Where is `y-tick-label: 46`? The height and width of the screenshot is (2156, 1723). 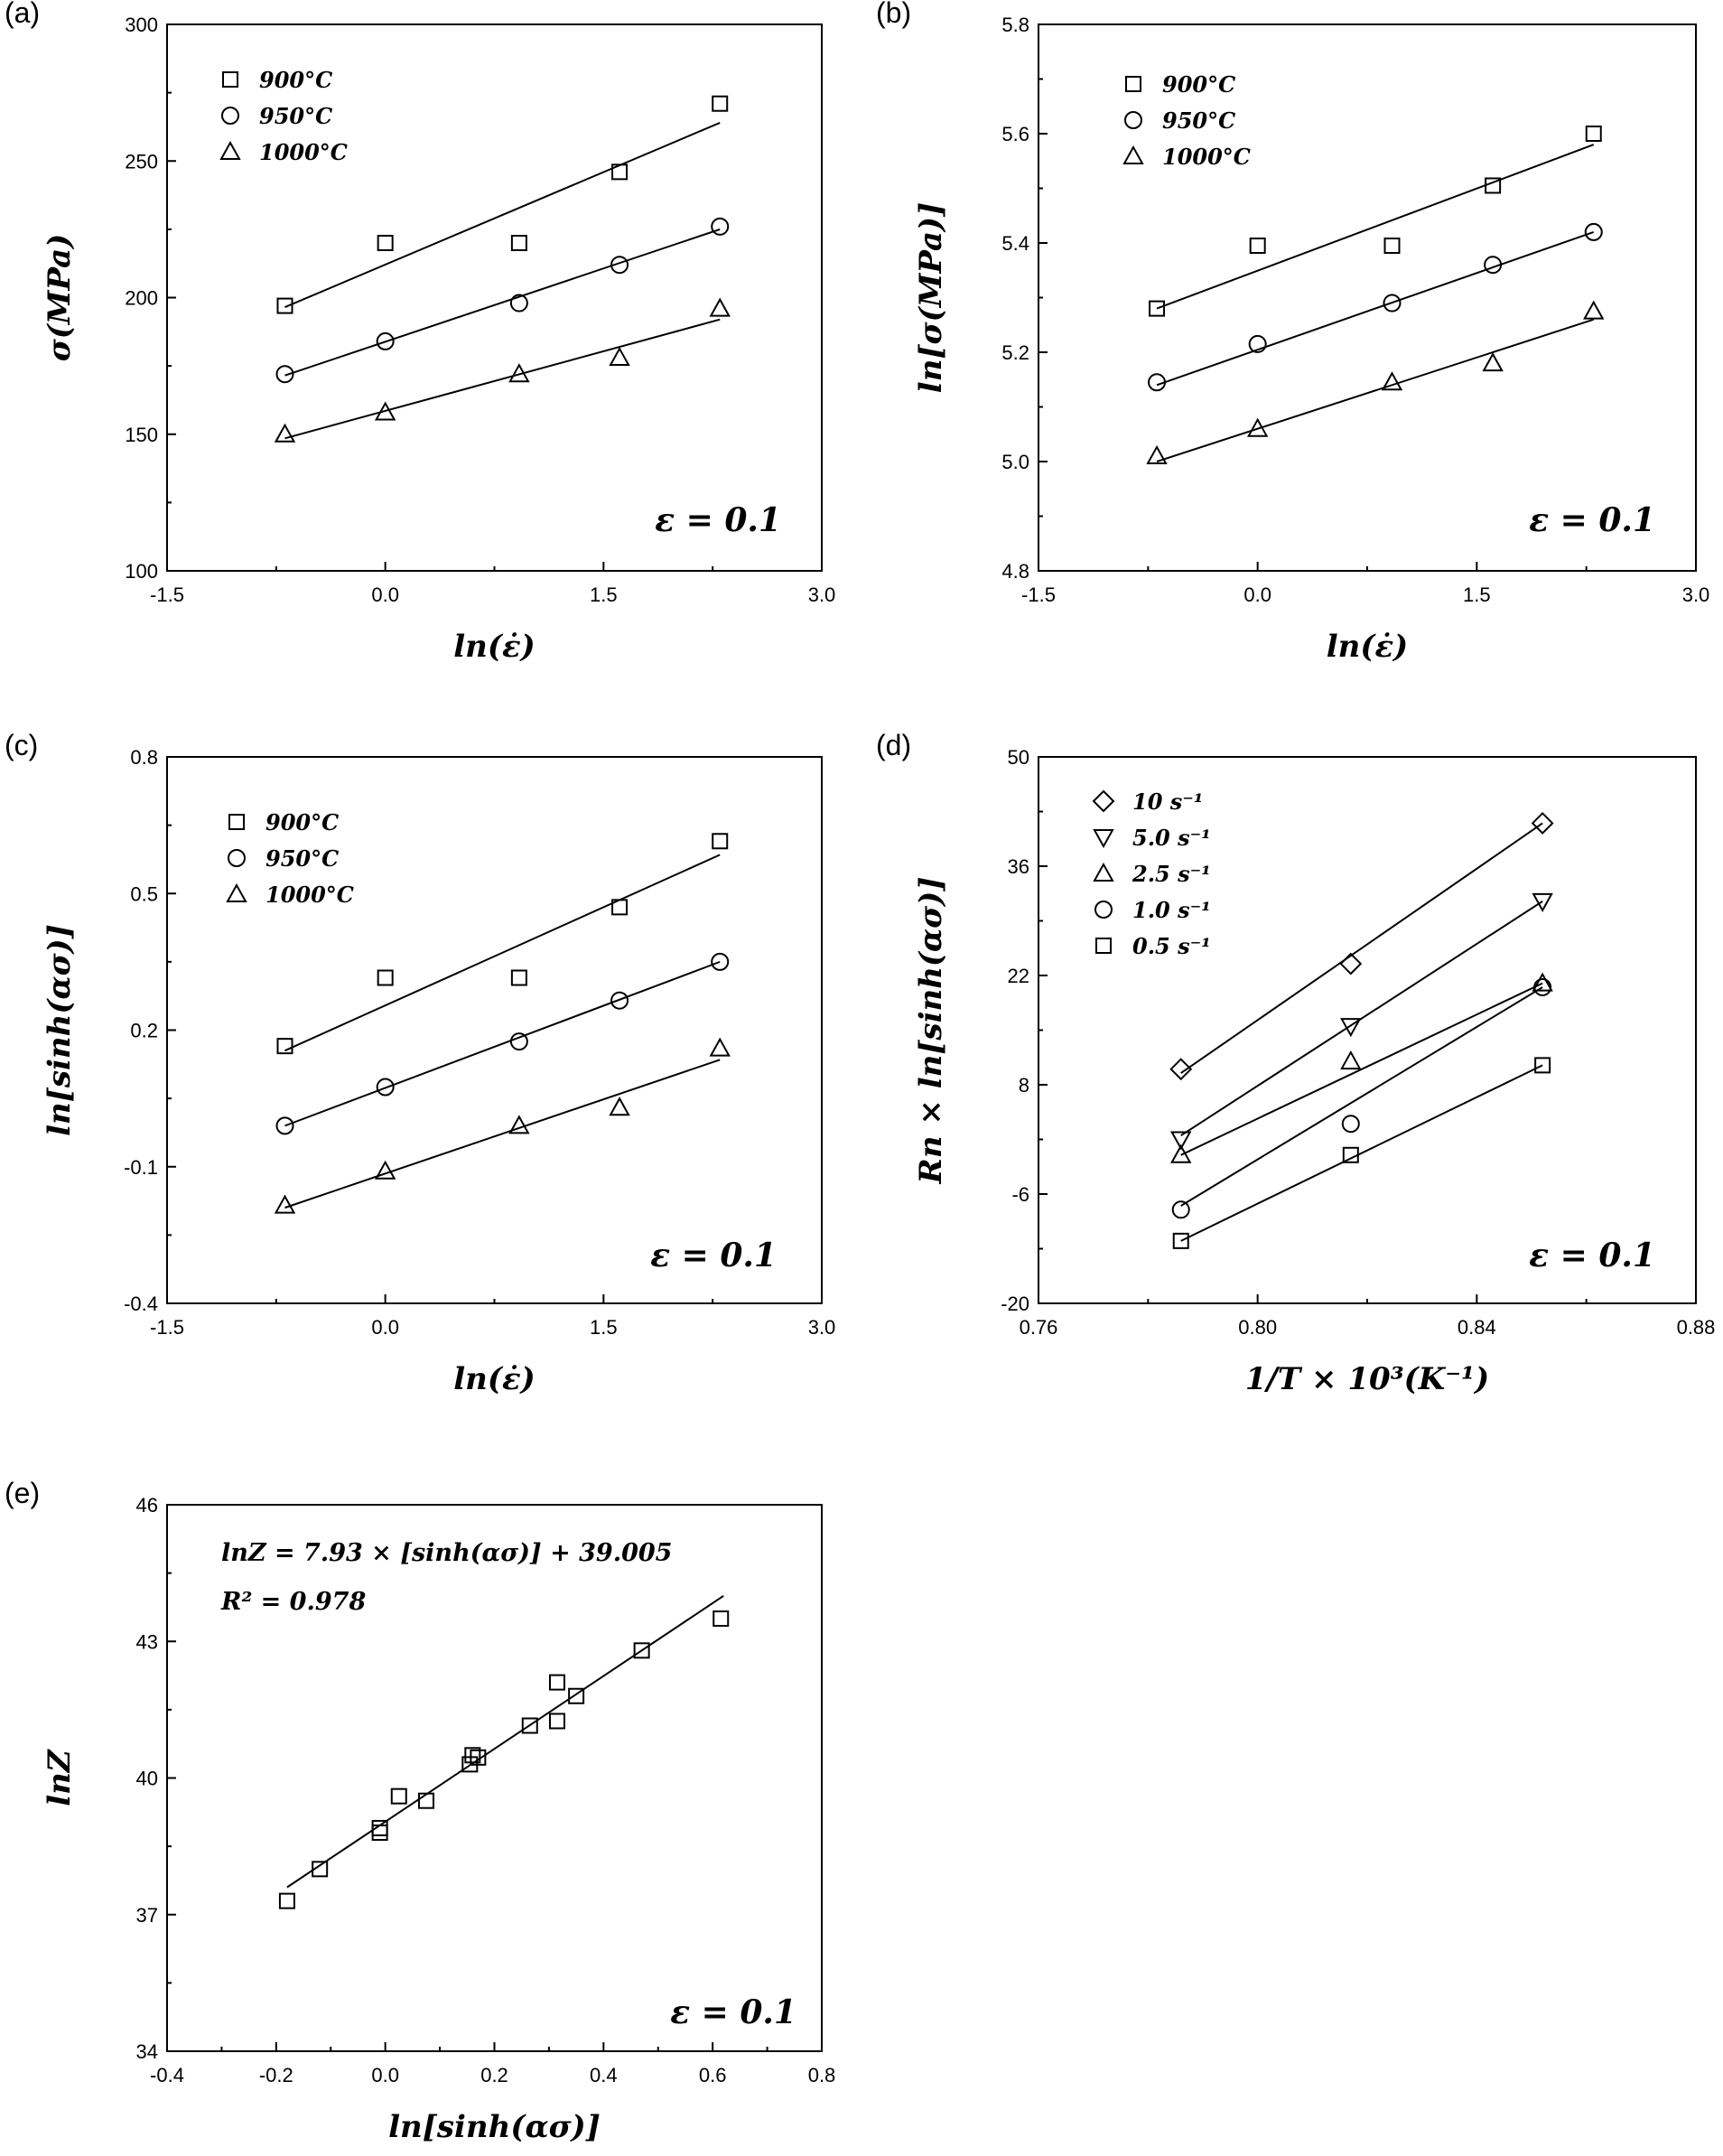 y-tick-label: 46 is located at coordinates (147, 1505).